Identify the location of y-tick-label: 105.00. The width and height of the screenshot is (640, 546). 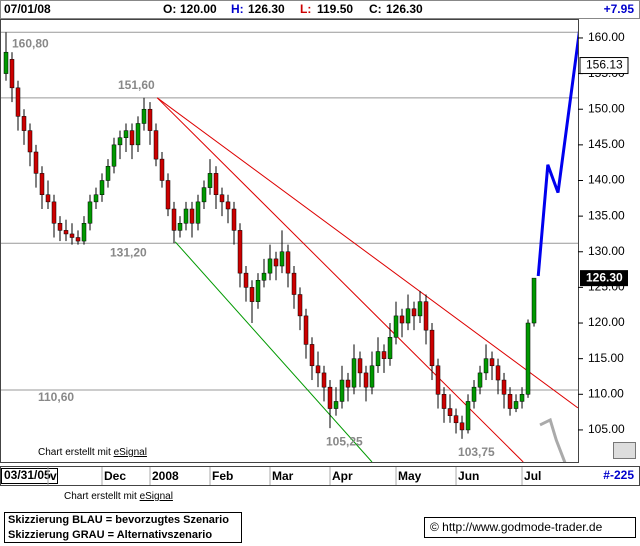
(606, 429).